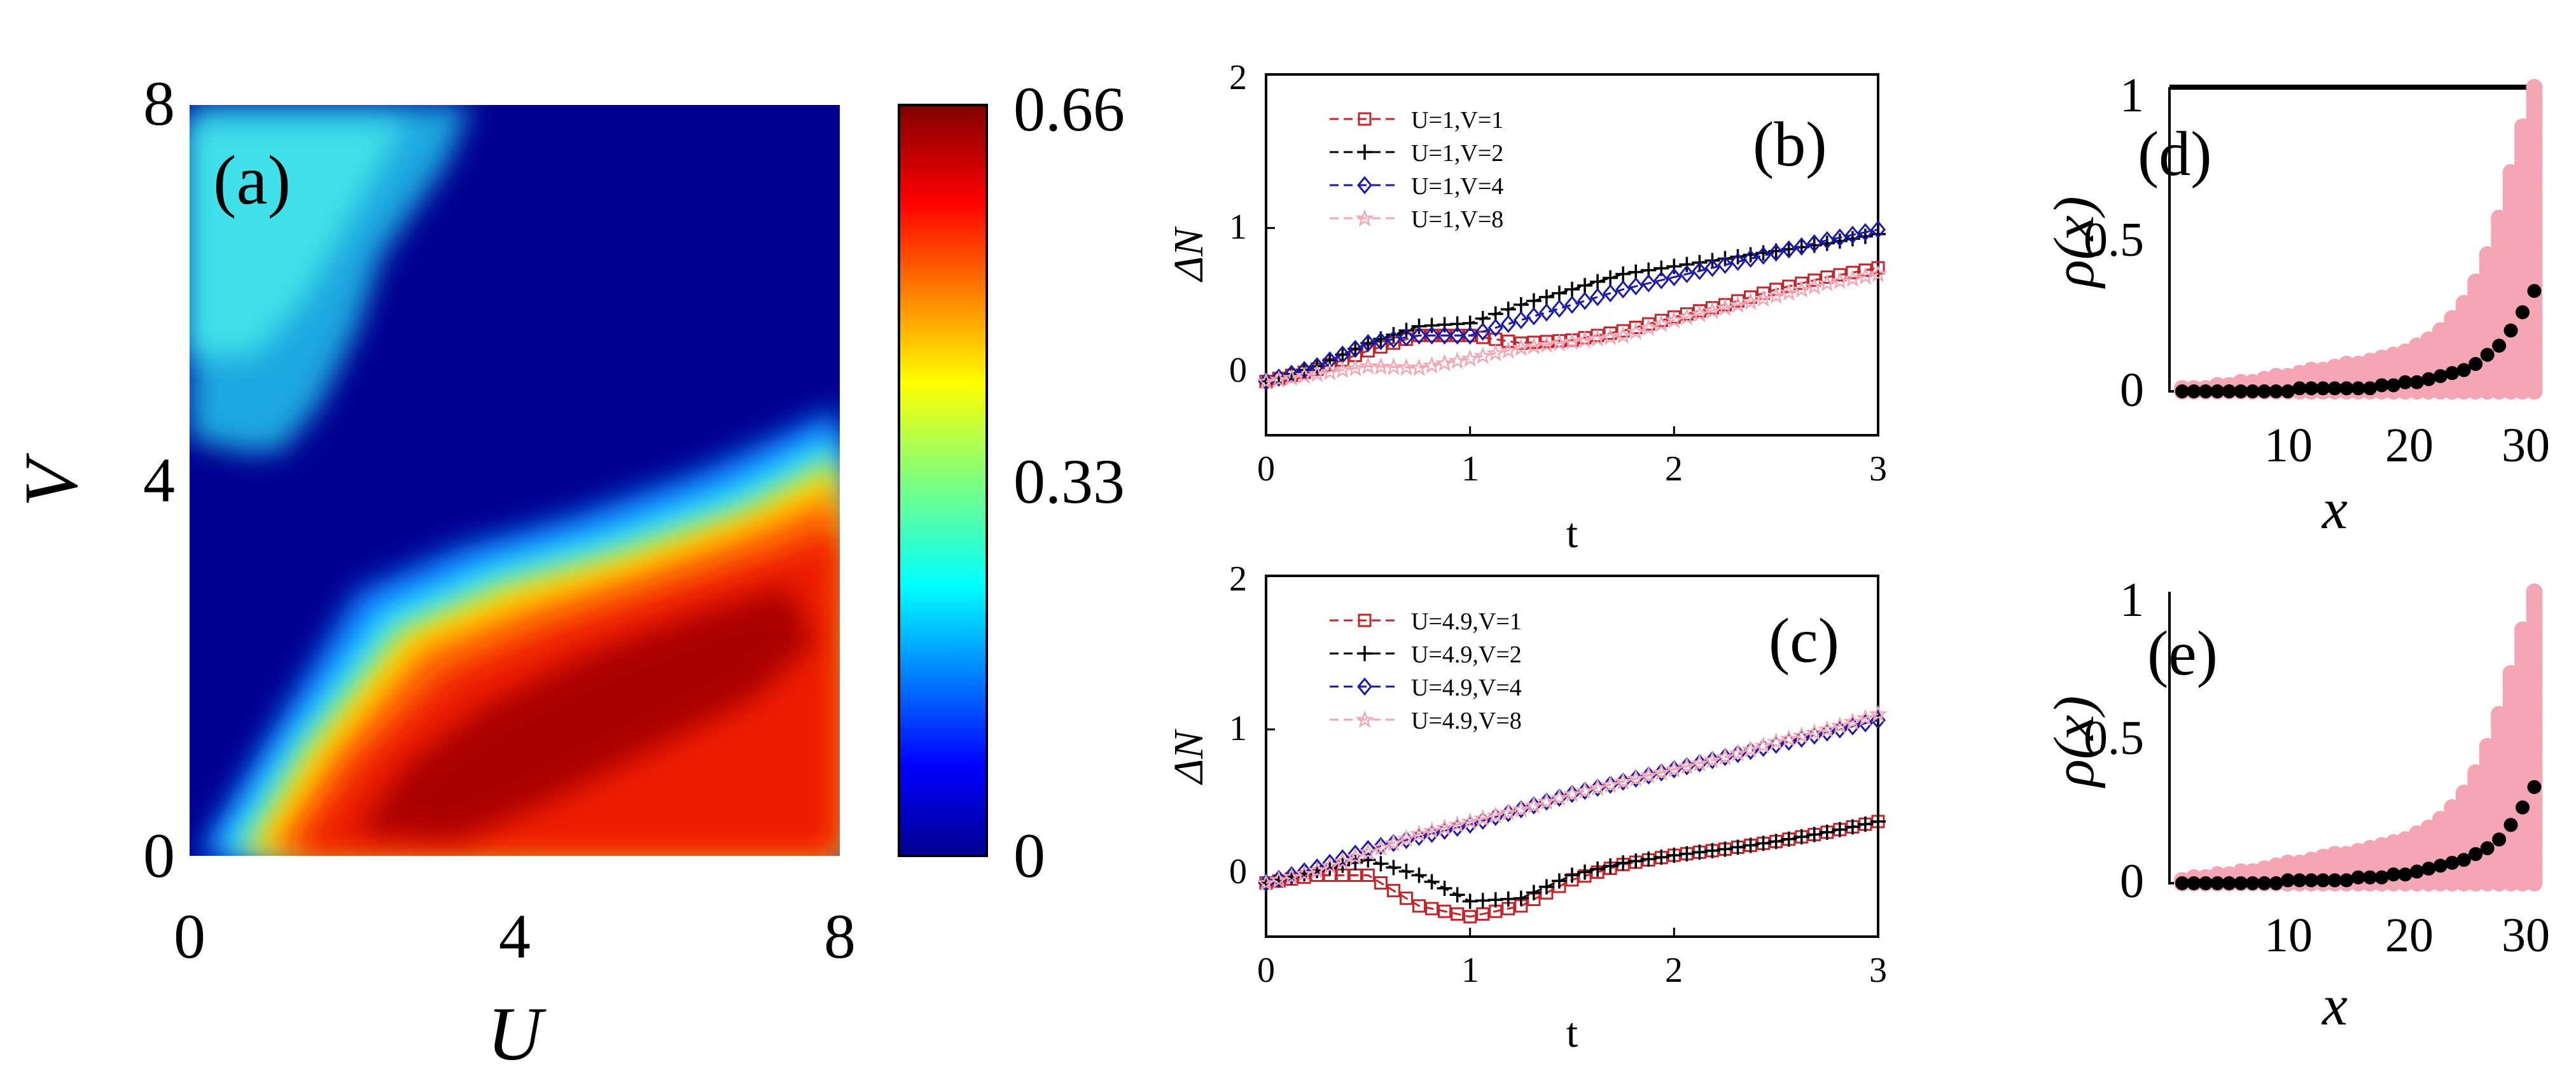  What do you see at coordinates (2074, 741) in the screenshot?
I see `panel-e-ylabel: ρ(x)` at bounding box center [2074, 741].